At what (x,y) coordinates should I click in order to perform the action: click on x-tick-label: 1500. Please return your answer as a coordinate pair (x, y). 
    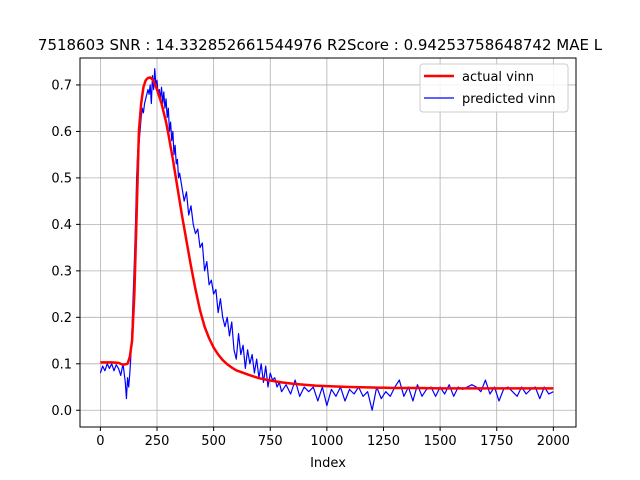
    Looking at the image, I should click on (440, 441).